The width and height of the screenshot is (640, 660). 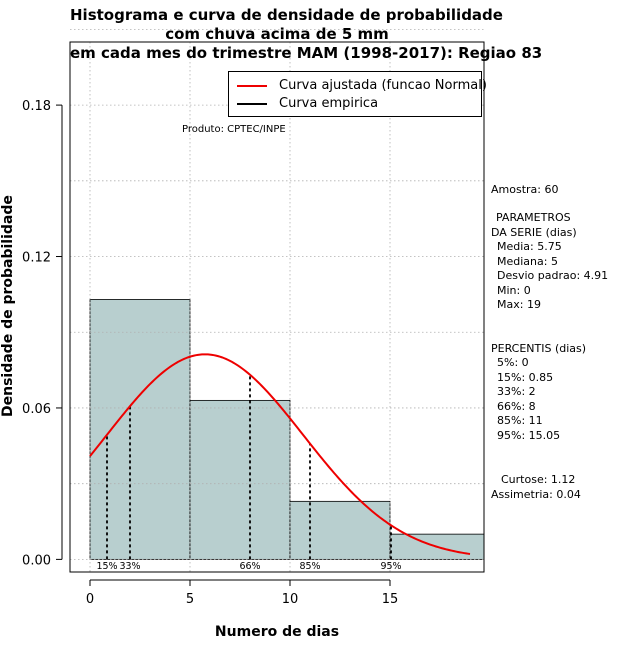 What do you see at coordinates (525, 377) in the screenshot?
I see `stat-p15: 15%: 0.85` at bounding box center [525, 377].